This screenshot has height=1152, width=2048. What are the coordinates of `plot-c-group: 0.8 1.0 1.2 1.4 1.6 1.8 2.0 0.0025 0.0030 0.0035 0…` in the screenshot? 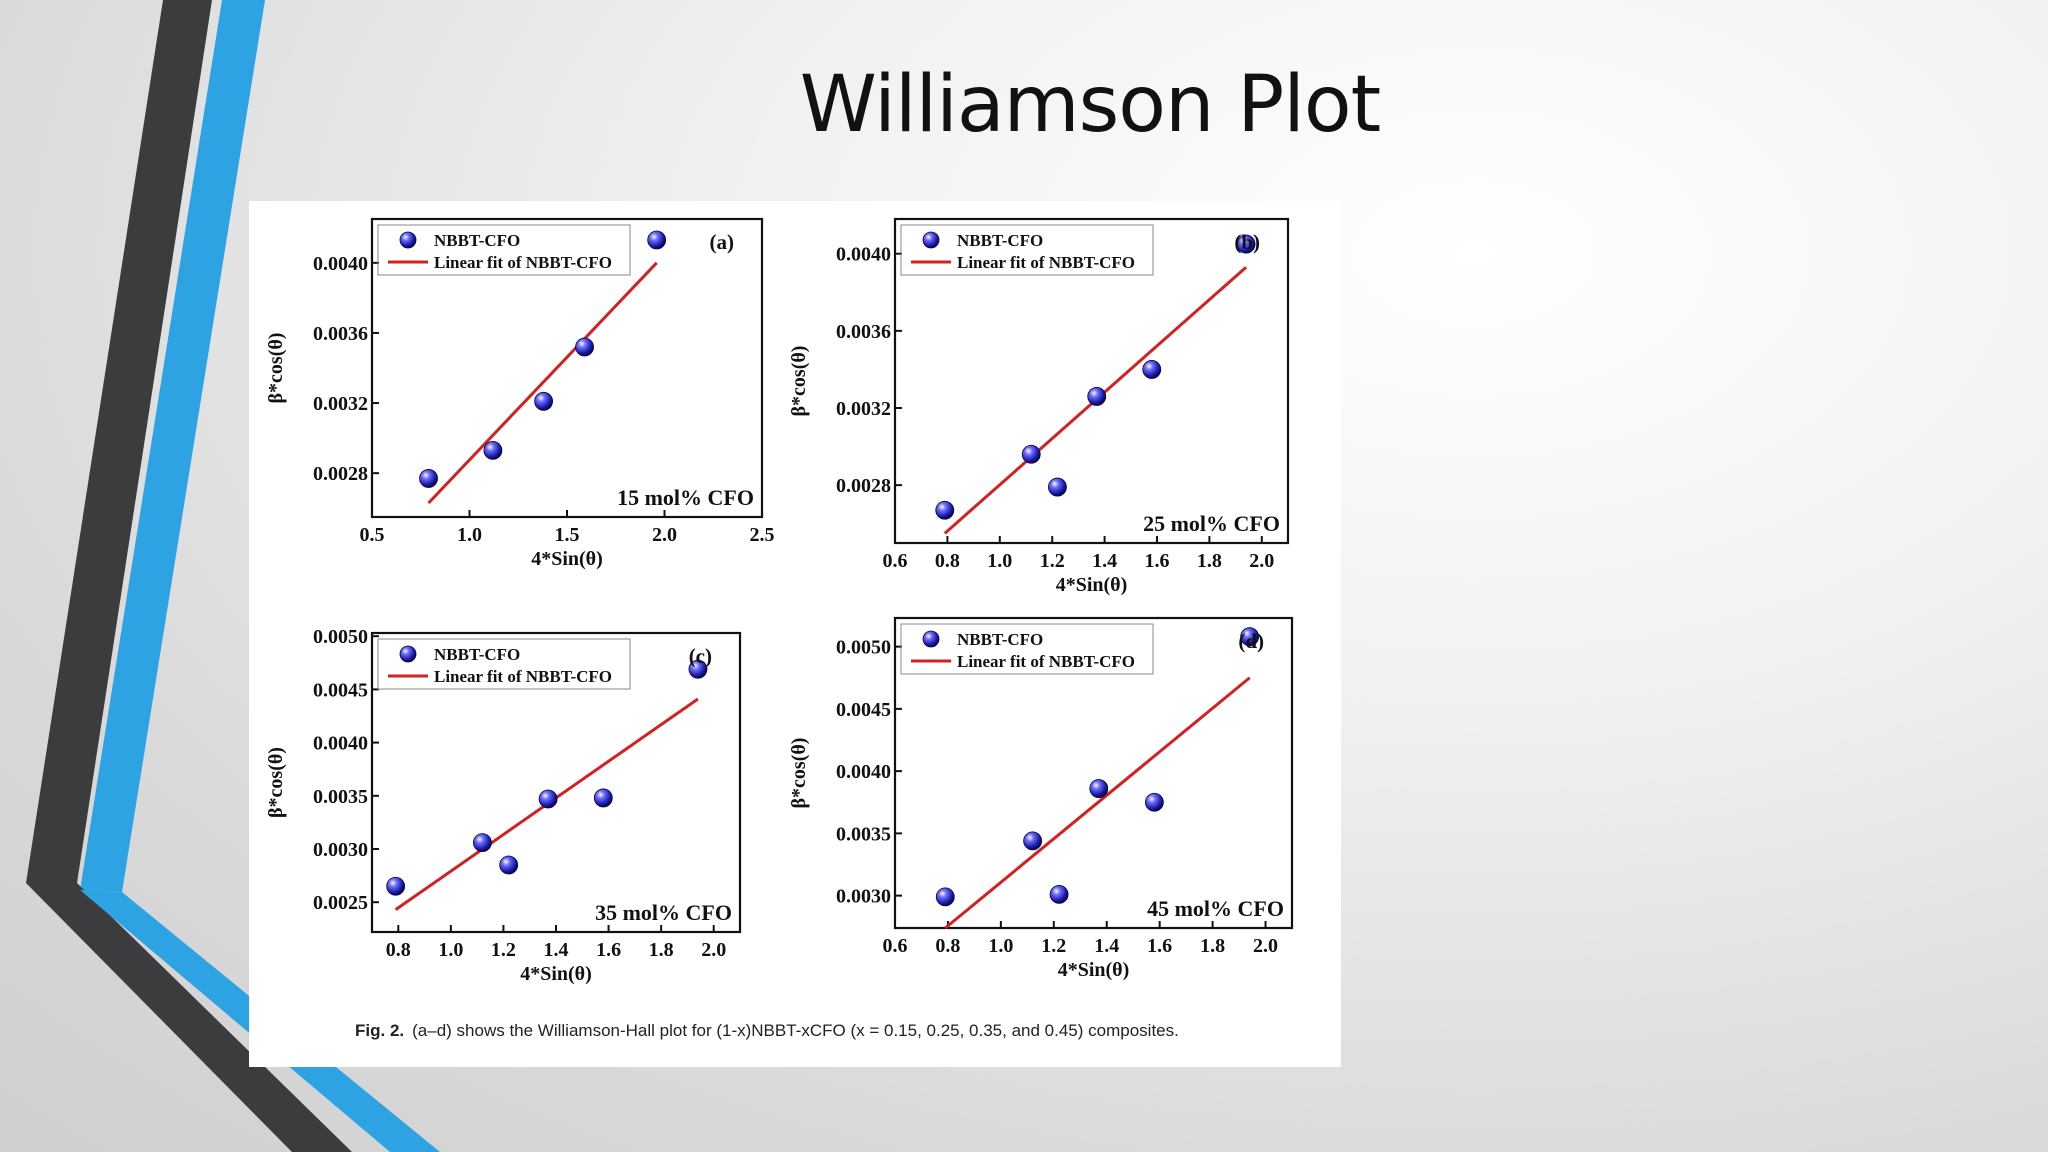 It's located at (503, 805).